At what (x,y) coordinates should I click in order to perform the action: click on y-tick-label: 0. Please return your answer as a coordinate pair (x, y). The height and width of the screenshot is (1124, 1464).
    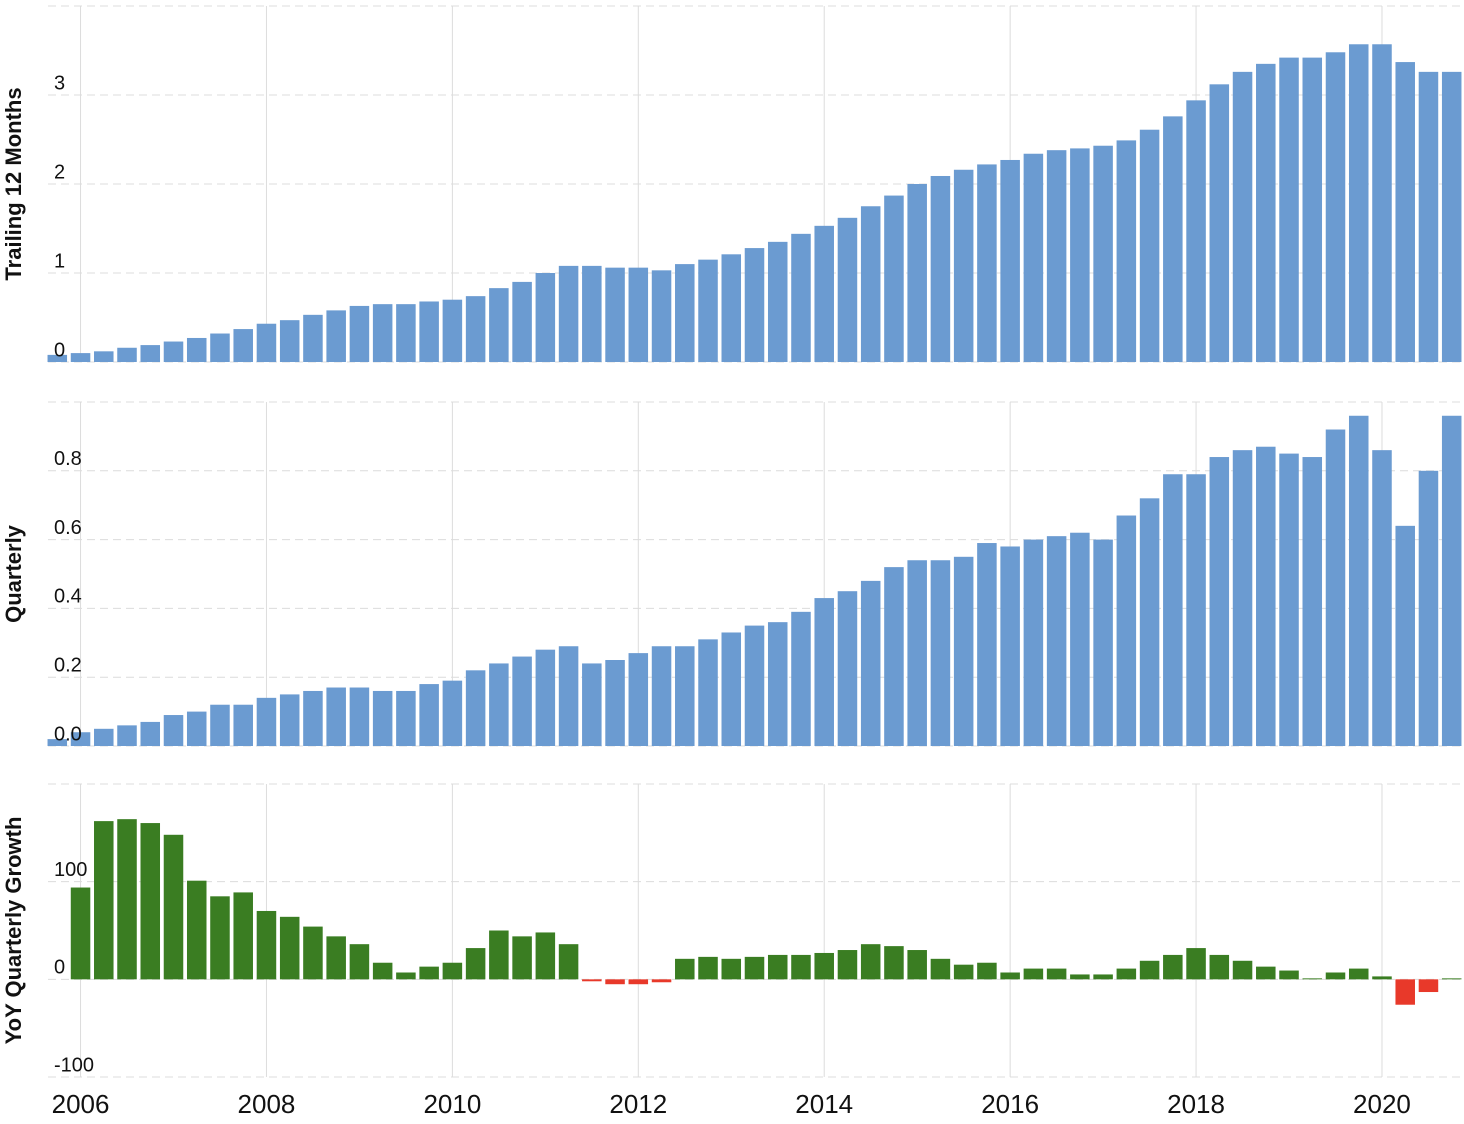
    Looking at the image, I should click on (59, 968).